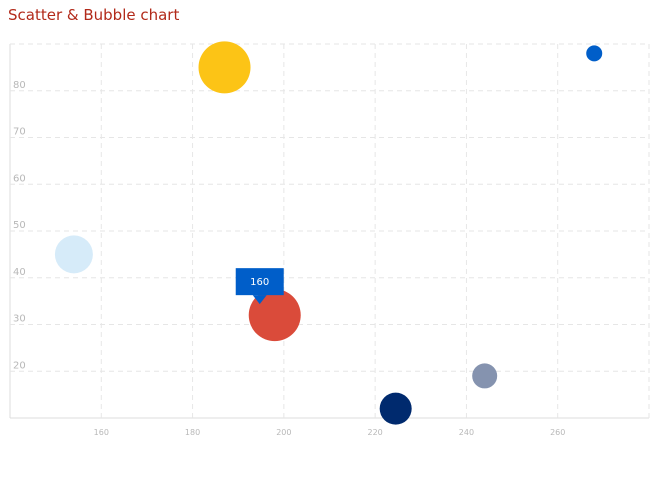 Image resolution: width=661 pixels, height=477 pixels. Describe the element at coordinates (101, 432) in the screenshot. I see `x-tick-label: 160` at that location.